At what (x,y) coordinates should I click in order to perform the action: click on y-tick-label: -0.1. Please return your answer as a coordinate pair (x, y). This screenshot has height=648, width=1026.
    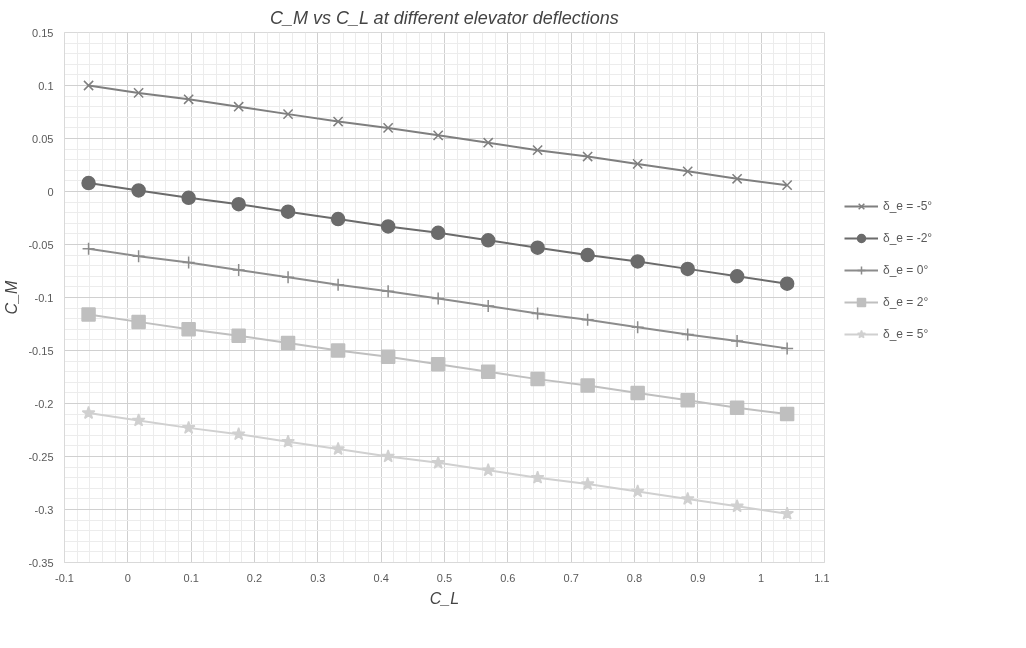
    Looking at the image, I should click on (44, 297).